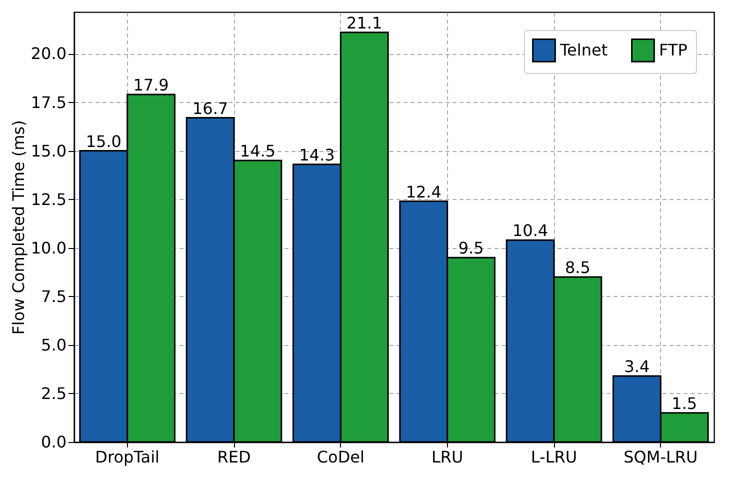  I want to click on x-tick-label: L-LRU, so click(554, 457).